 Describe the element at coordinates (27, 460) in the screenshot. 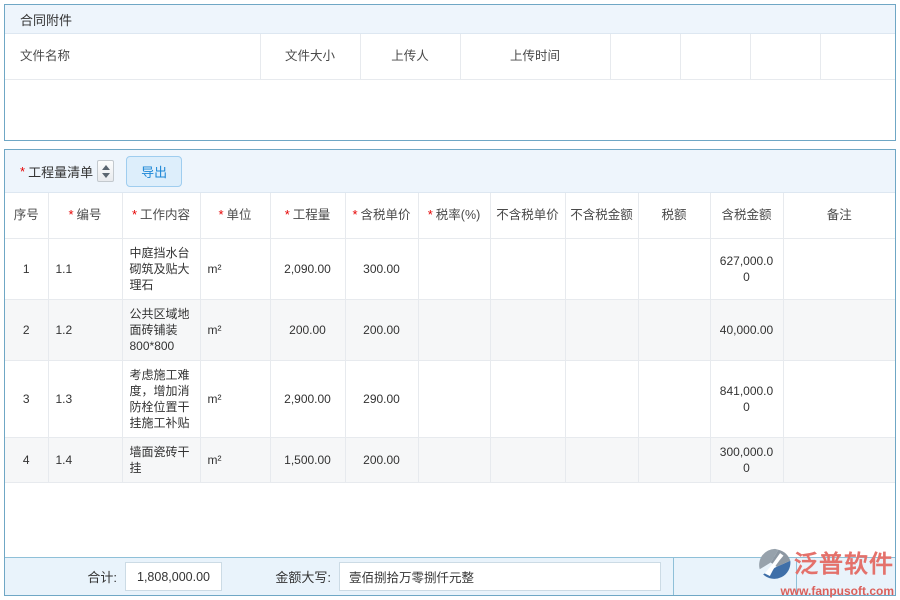

I see `cell-seq: 4` at that location.